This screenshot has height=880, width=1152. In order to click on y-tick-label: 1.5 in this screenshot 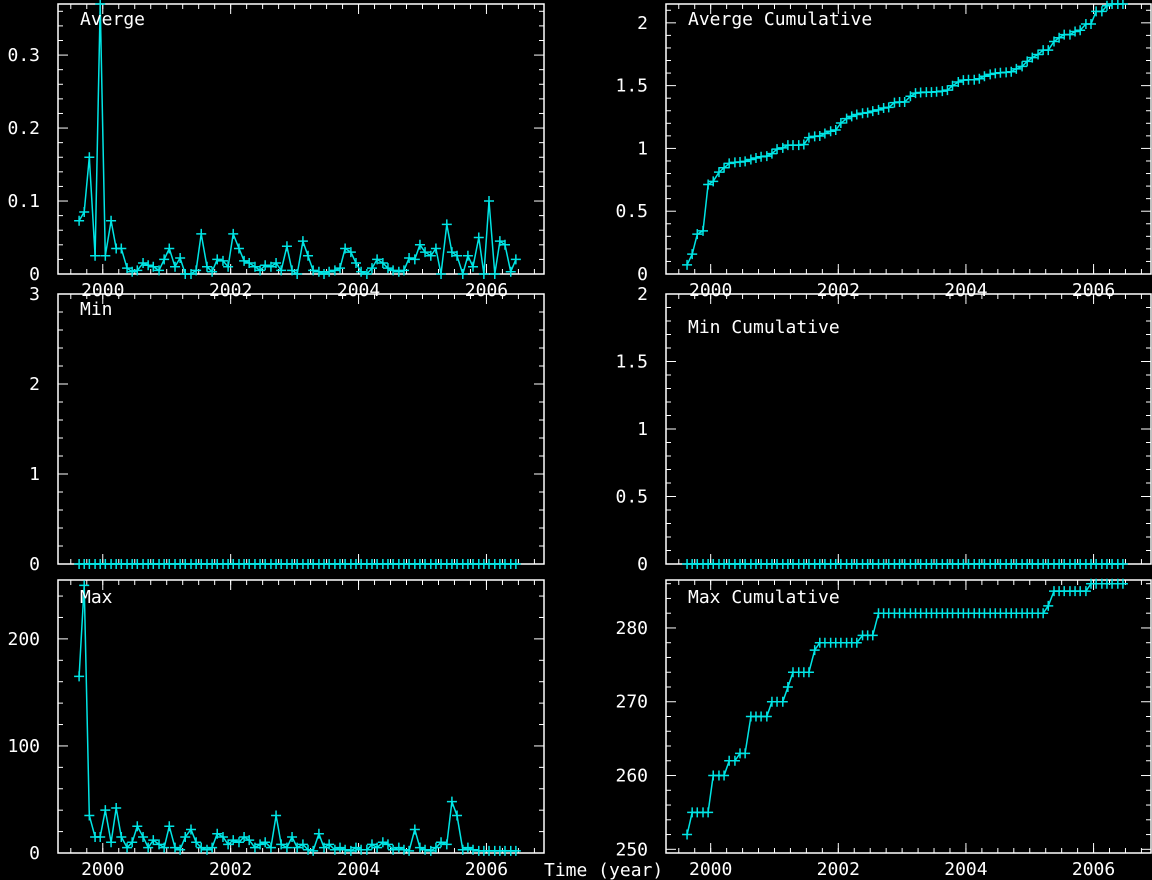, I will do `click(631, 362)`.